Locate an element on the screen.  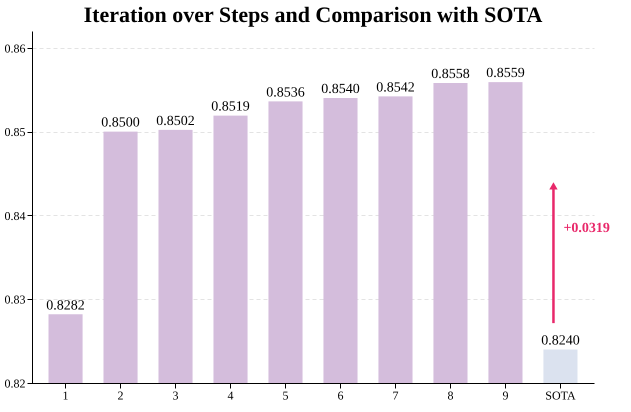
x-tick-label: 5 is located at coordinates (285, 395).